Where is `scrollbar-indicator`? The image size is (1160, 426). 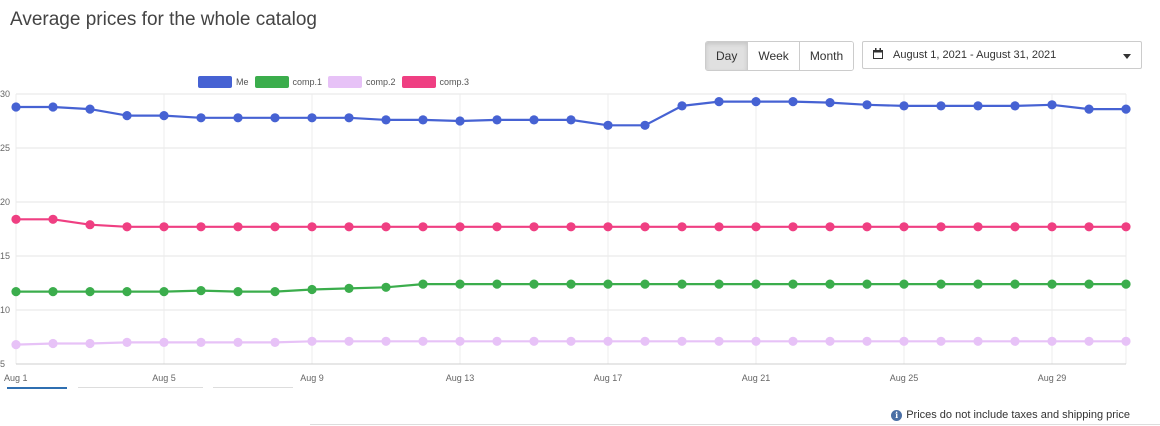 scrollbar-indicator is located at coordinates (37, 388).